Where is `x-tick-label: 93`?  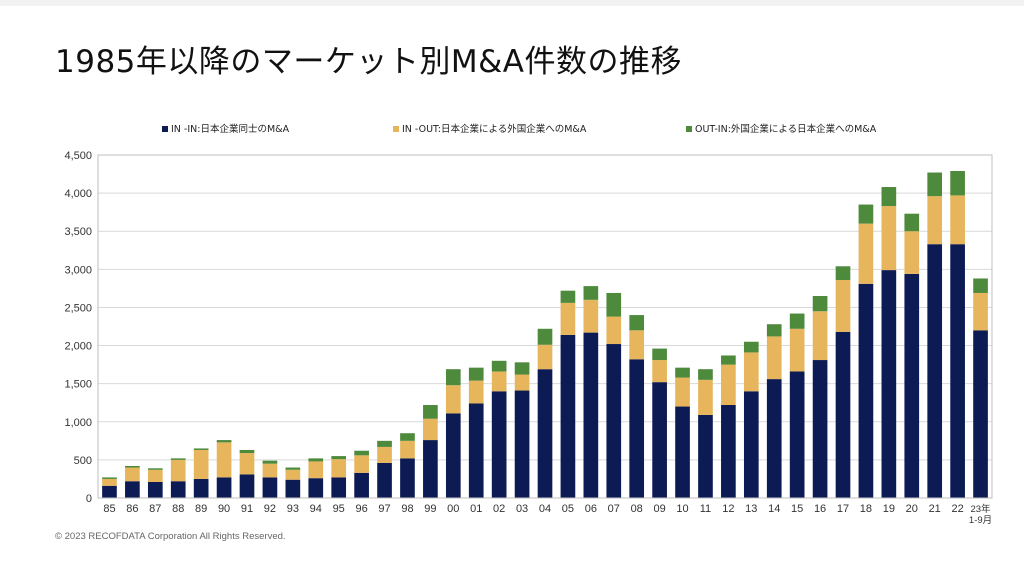
x-tick-label: 93 is located at coordinates (293, 509).